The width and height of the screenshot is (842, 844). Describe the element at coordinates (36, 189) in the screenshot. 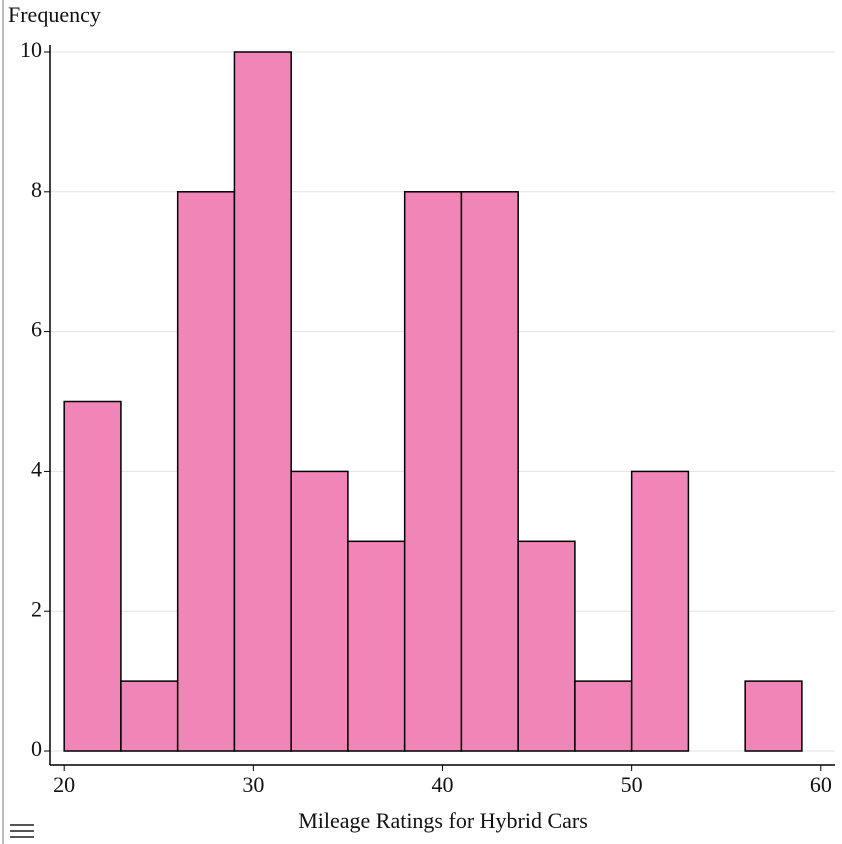

I see `y-tick-label: 8` at that location.